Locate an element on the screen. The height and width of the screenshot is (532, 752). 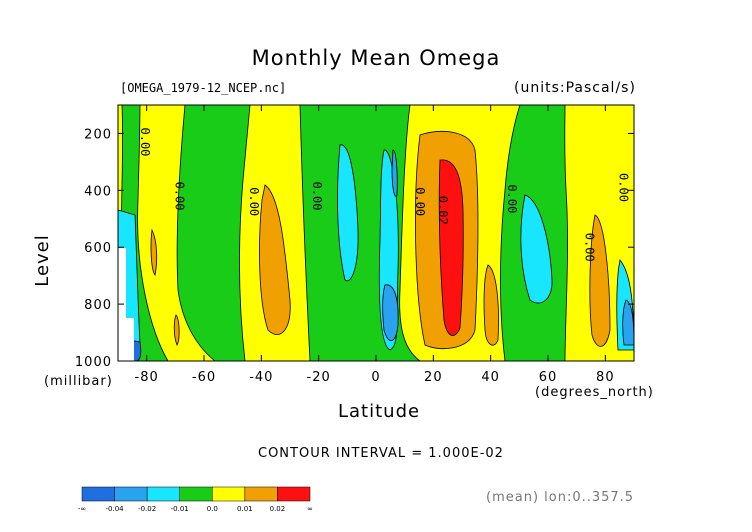
mean-label: (mean) lon:0..357.5 is located at coordinates (560, 497).